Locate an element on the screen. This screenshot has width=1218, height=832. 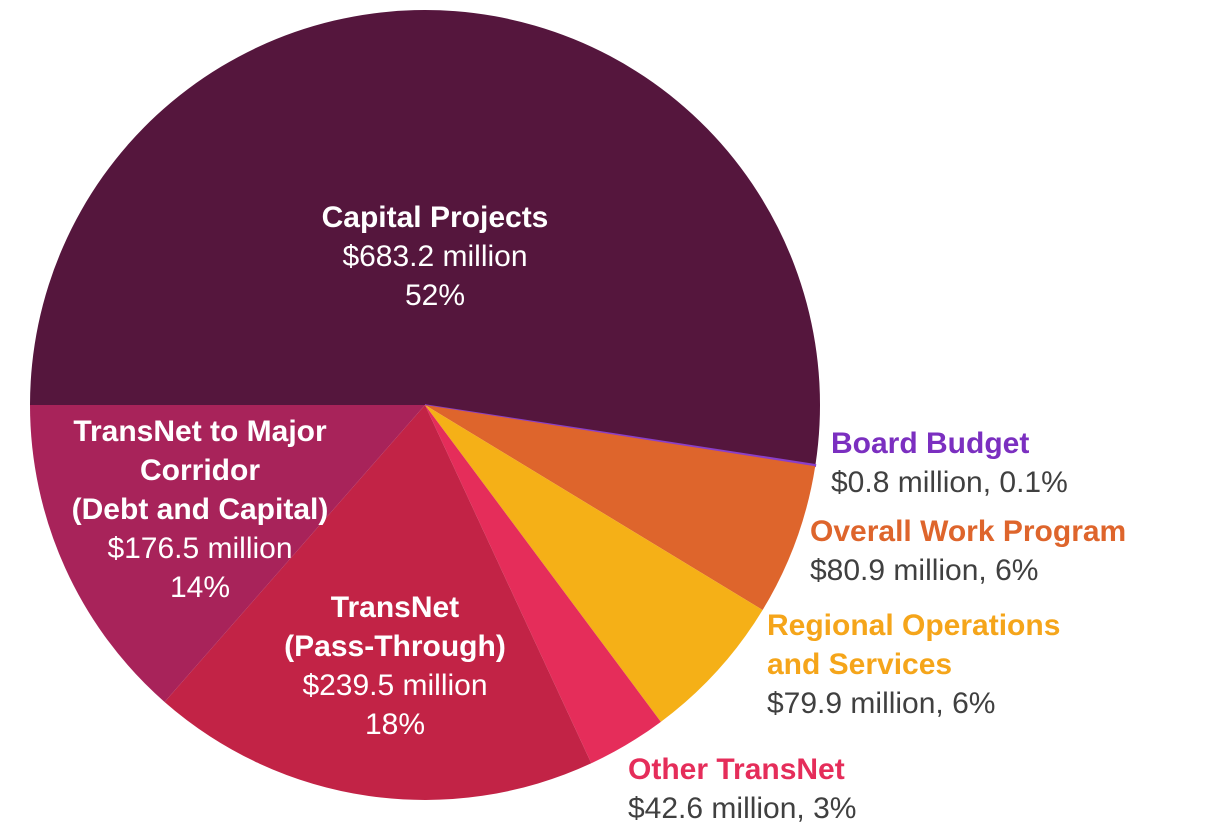
slice-name-line: Corridor is located at coordinates (200, 470).